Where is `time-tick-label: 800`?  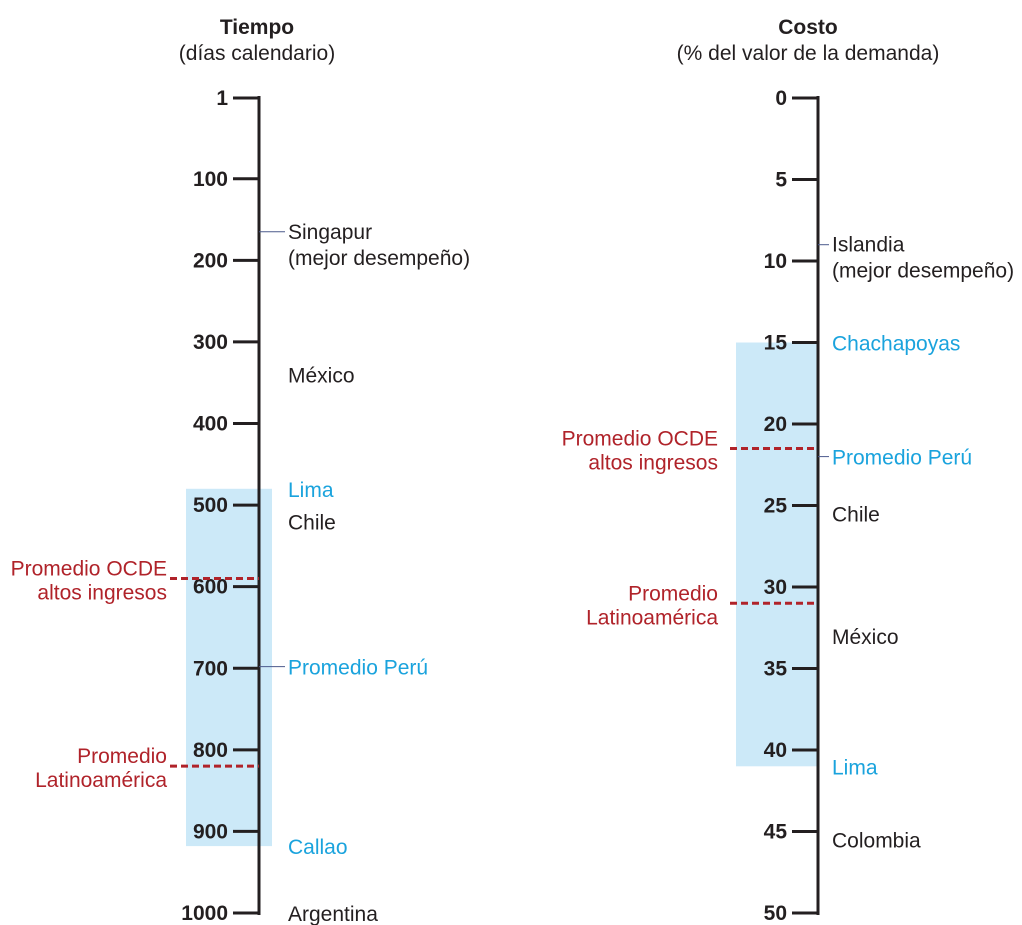 time-tick-label: 800 is located at coordinates (210, 750).